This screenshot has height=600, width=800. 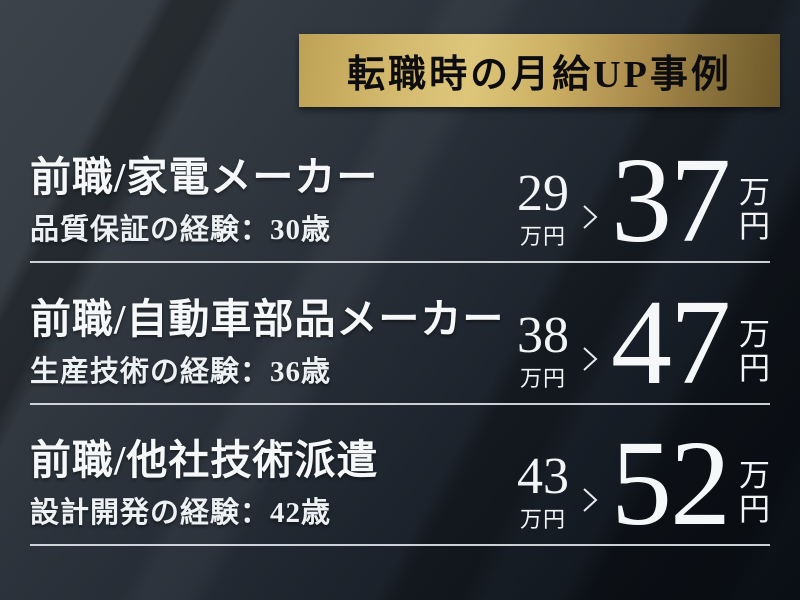 I want to click on case-2-experience: 生産技術の経験：36歳, so click(x=181, y=372).